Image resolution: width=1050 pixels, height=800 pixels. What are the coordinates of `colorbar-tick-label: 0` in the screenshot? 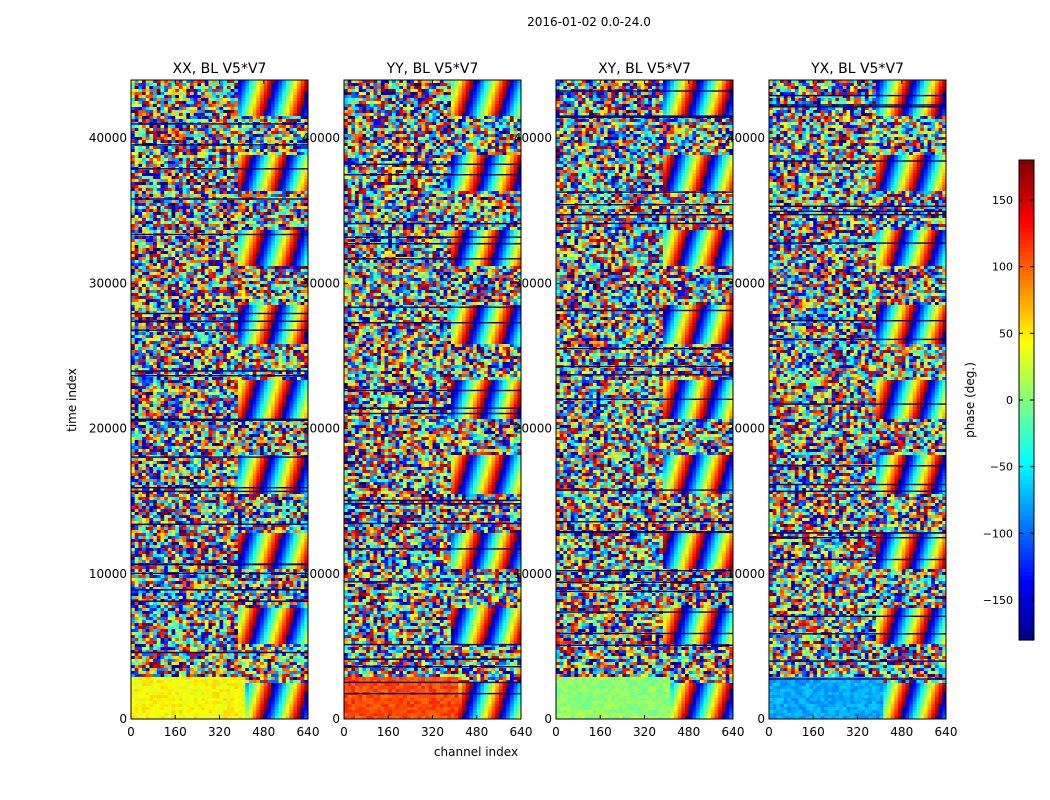 It's located at (1009, 400).